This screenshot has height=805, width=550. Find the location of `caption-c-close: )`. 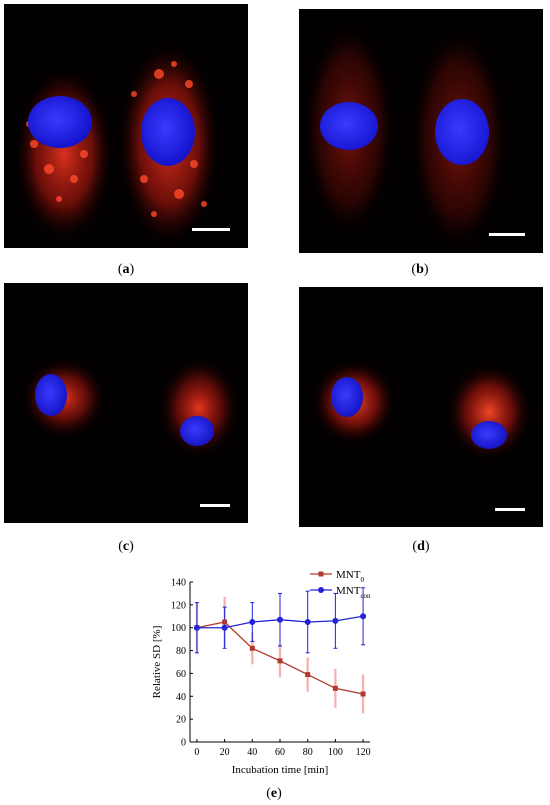

caption-c-close: ) is located at coordinates (131, 546).